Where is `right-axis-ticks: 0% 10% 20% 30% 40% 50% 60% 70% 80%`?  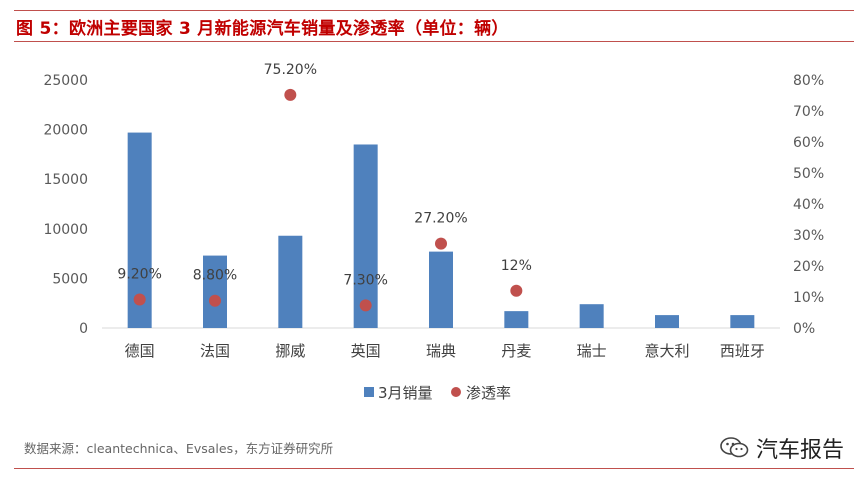
right-axis-ticks: 0% 10% 20% 30% 40% 50% 60% 70% 80% is located at coordinates (808, 205).